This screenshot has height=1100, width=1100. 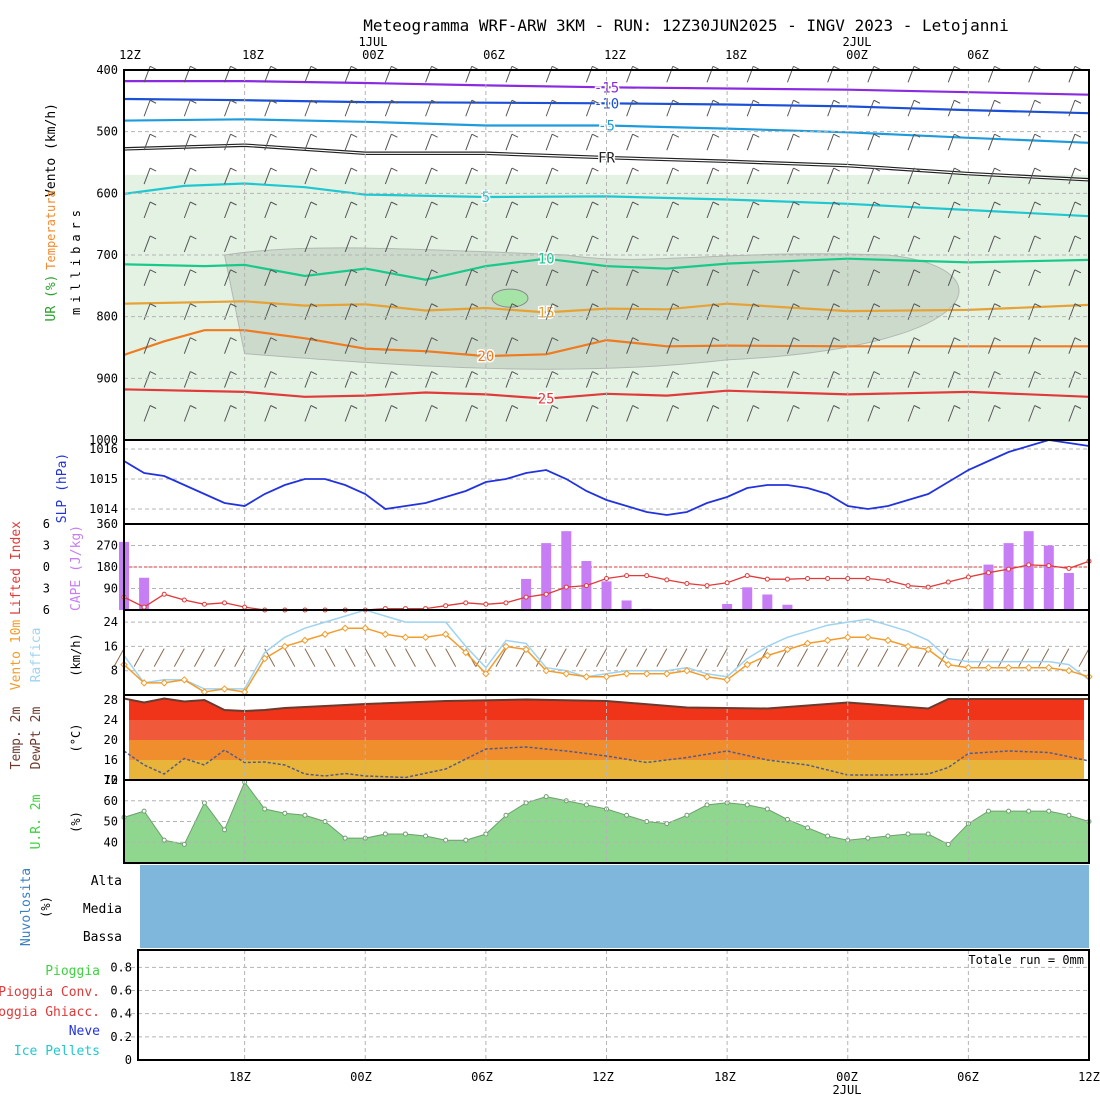 What do you see at coordinates (107, 255) in the screenshot?
I see `tick-label: 700` at bounding box center [107, 255].